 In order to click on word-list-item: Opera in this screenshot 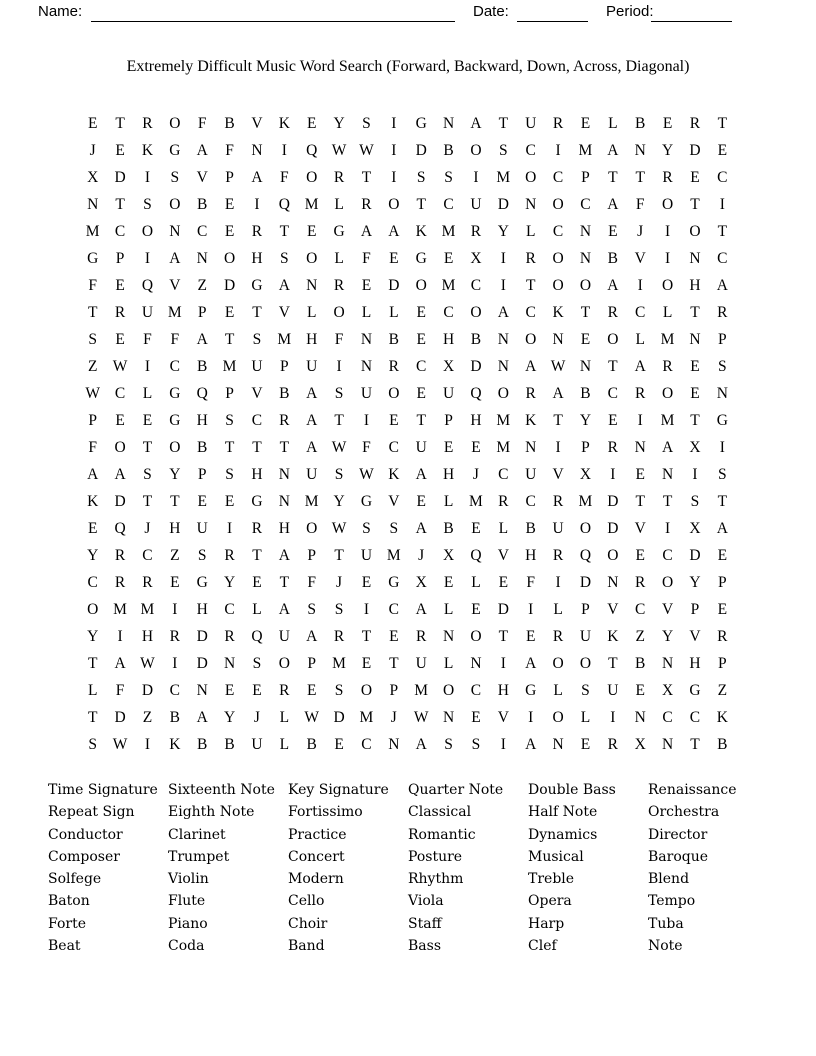, I will do `click(550, 901)`.